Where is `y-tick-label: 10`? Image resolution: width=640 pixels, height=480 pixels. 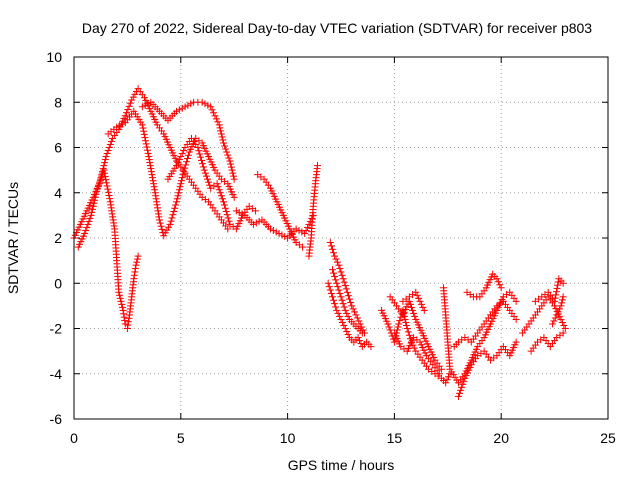
y-tick-label: 10 is located at coordinates (54, 57).